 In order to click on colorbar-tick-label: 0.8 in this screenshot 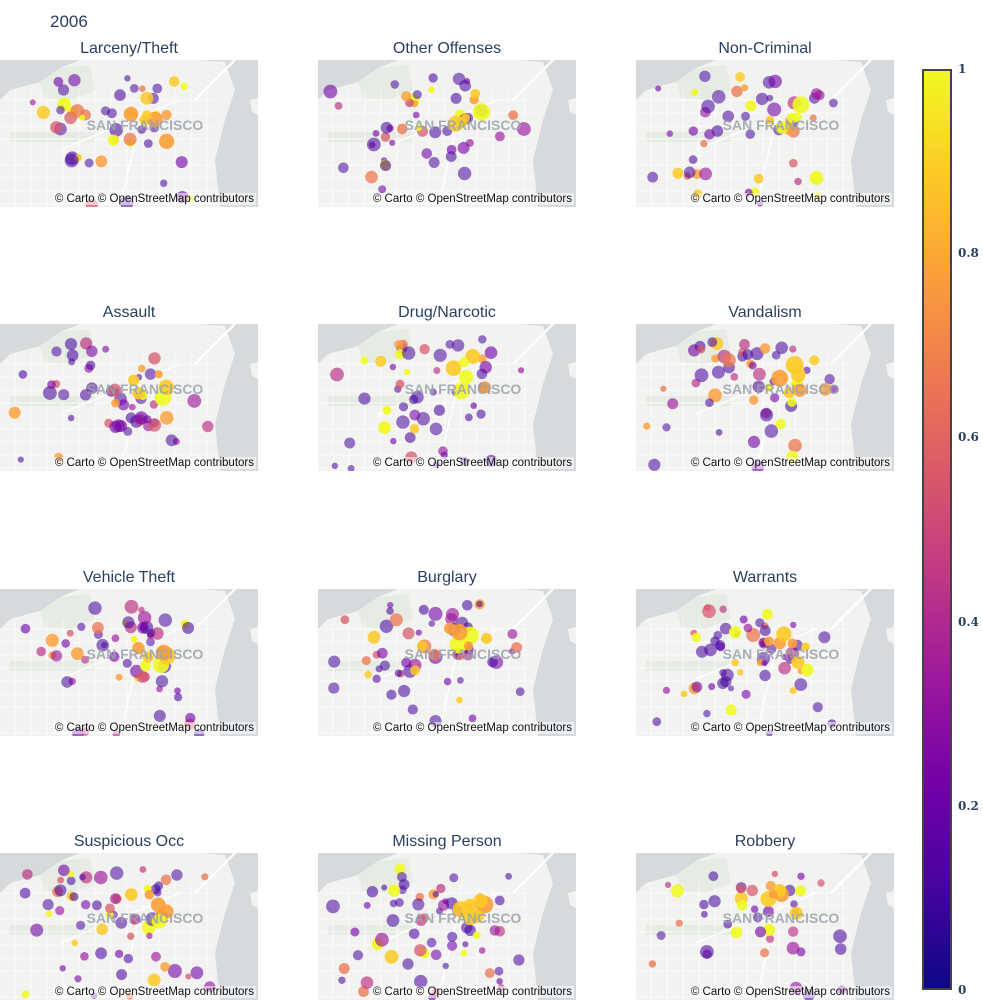, I will do `click(968, 253)`.